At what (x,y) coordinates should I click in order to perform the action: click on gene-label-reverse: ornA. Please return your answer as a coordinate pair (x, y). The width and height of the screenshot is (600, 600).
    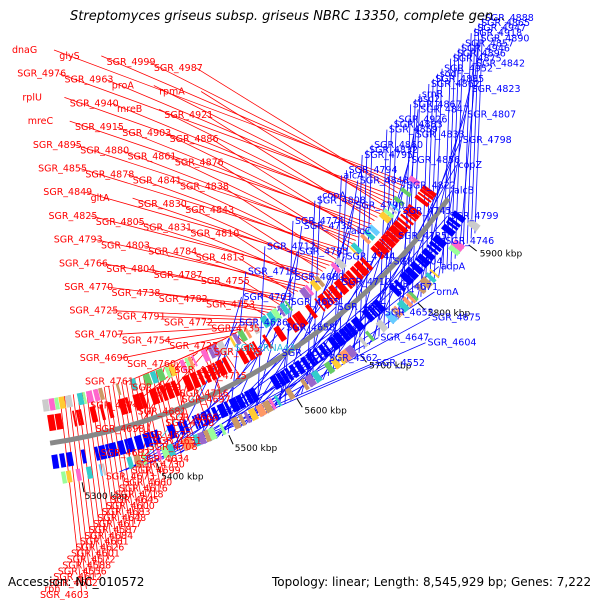
    Looking at the image, I should click on (447, 292).